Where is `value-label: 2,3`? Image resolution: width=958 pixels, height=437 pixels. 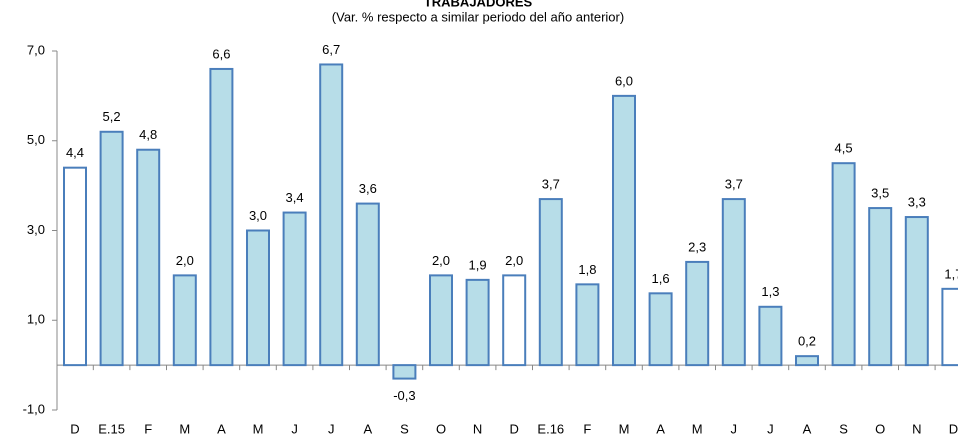 value-label: 2,3 is located at coordinates (697, 246).